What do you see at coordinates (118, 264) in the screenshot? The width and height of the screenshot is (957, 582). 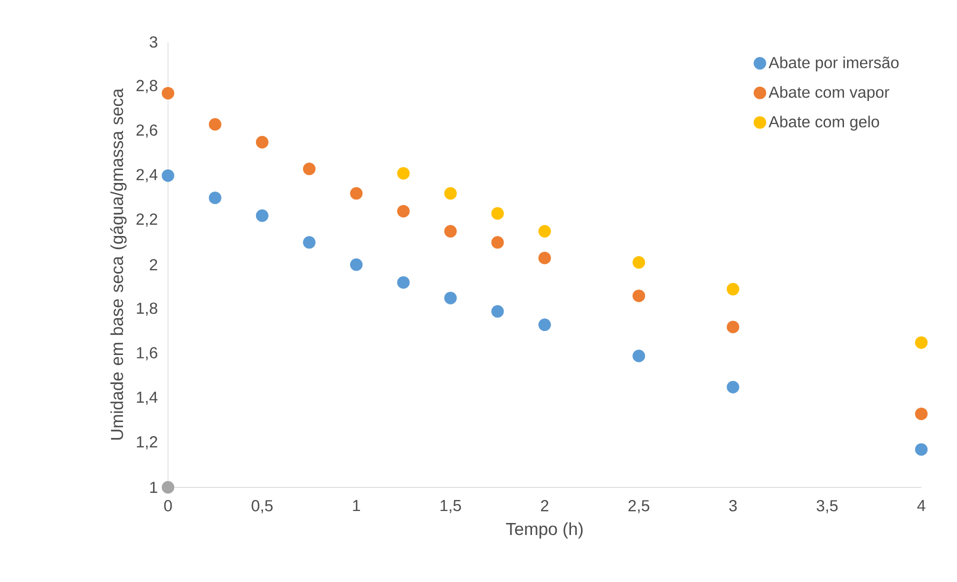 I see `y-axis-title: Umidade em base seca (gágua/gmassa seca` at bounding box center [118, 264].